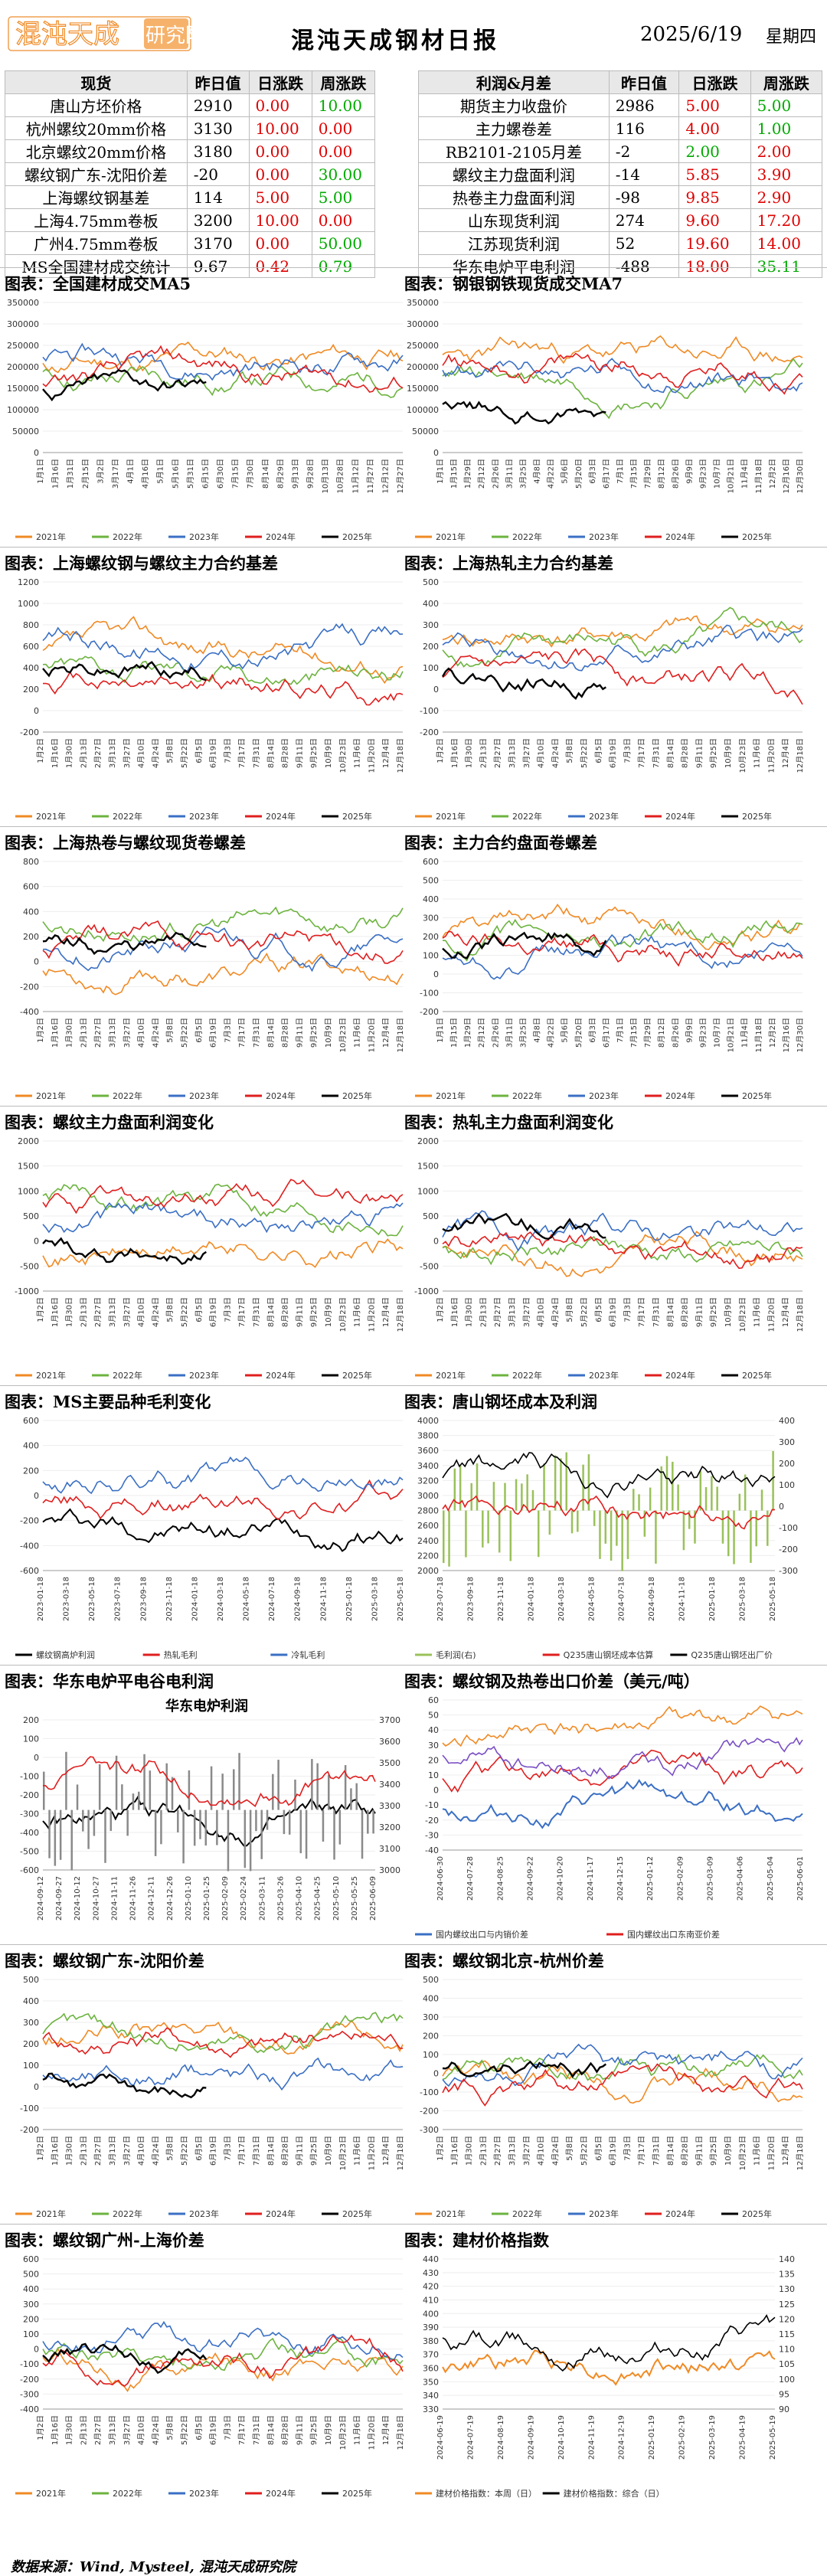  Describe the element at coordinates (785, 753) in the screenshot. I see `x-tick-label: 12月4日` at that location.